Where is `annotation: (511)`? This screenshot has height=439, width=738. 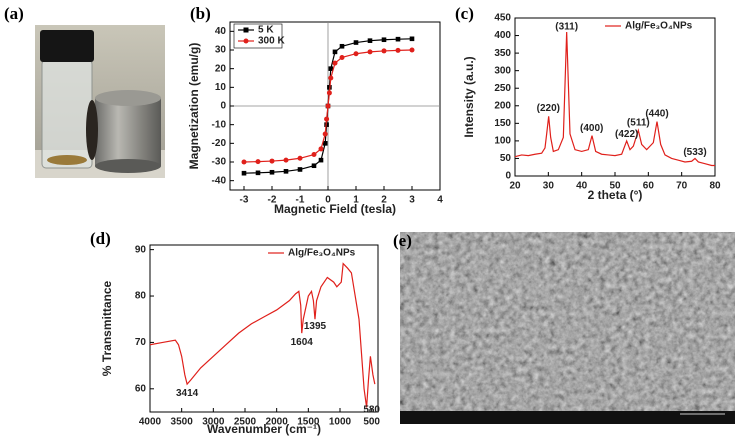 annotation: (511) is located at coordinates (638, 122).